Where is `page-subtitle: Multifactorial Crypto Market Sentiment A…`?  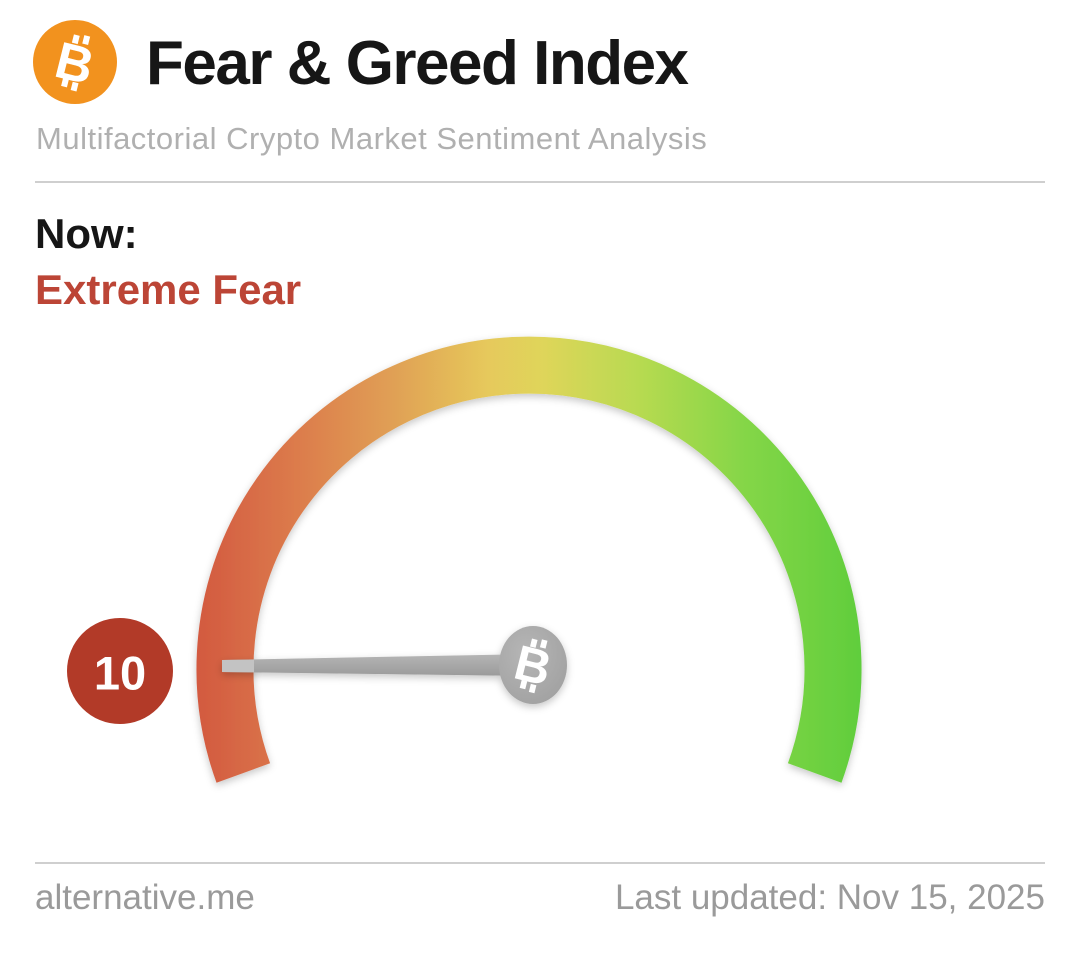
page-subtitle: Multifactorial Crypto Market Sentiment A… is located at coordinates (372, 138).